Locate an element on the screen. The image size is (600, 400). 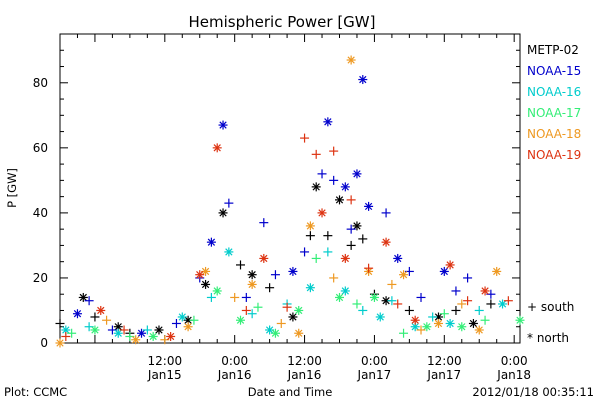
y-tick-label: 80 is located at coordinates (40, 83).